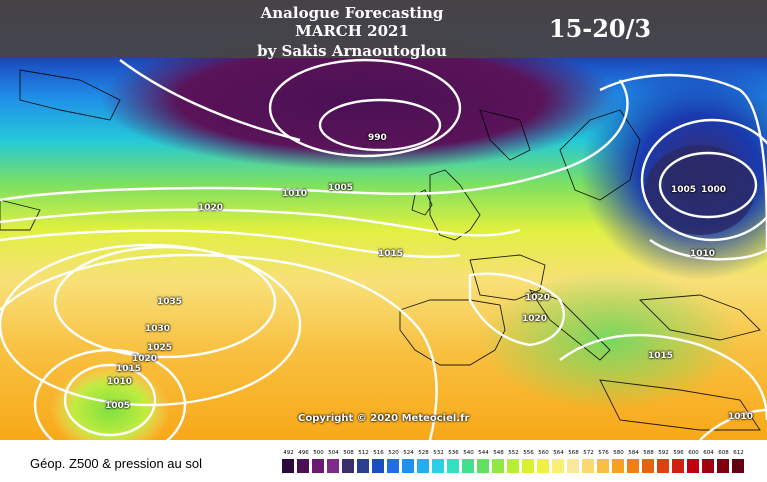 The width and height of the screenshot is (767, 482). What do you see at coordinates (363, 453) in the screenshot?
I see `scale-label: 512` at bounding box center [363, 453].